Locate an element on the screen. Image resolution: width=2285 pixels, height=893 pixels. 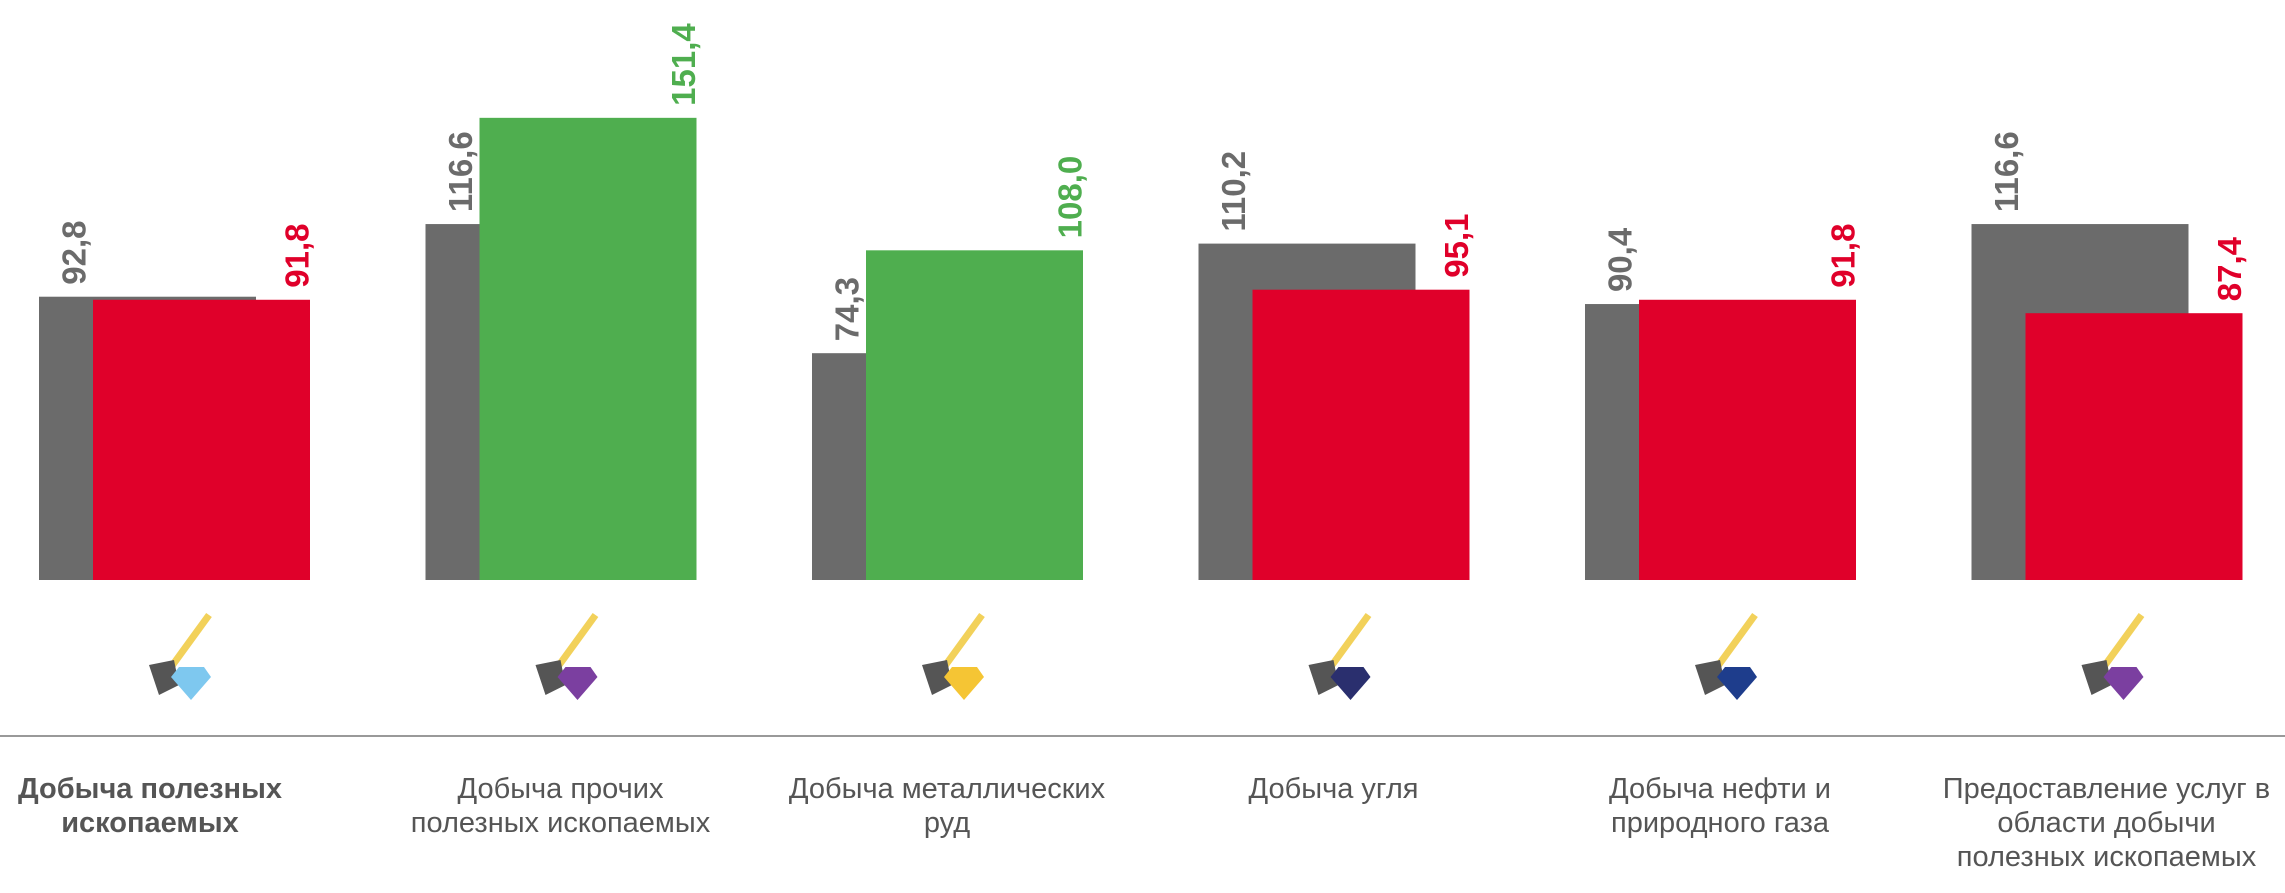
category-label: Добыча прочих полезных ископаемых is located at coordinates (560, 806).